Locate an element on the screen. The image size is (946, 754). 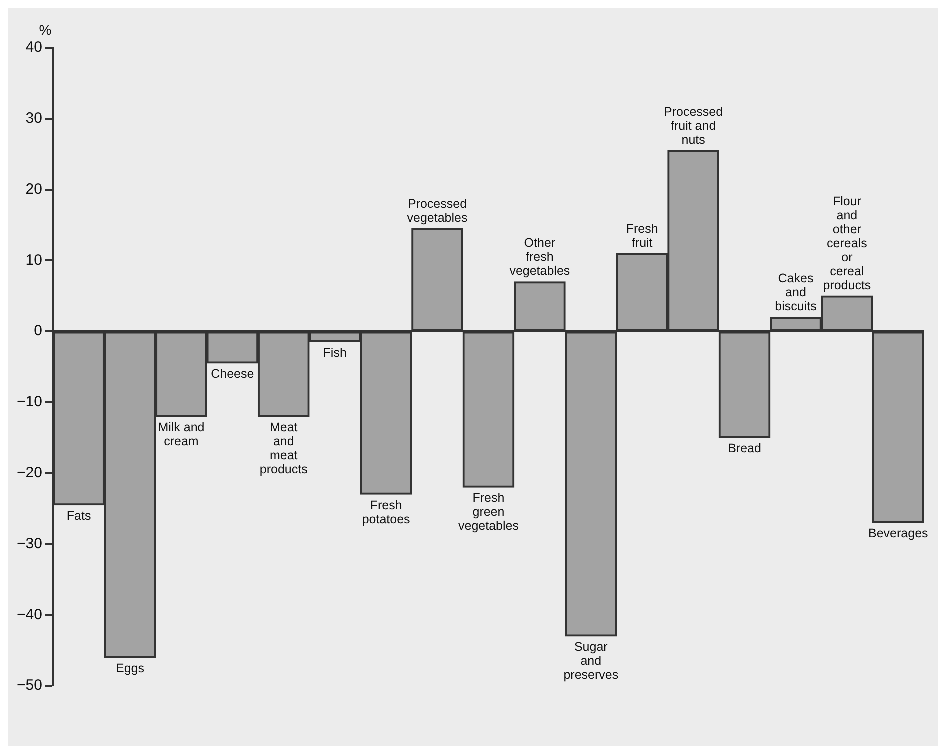
y-tick-label: 0 is located at coordinates (38, 331).